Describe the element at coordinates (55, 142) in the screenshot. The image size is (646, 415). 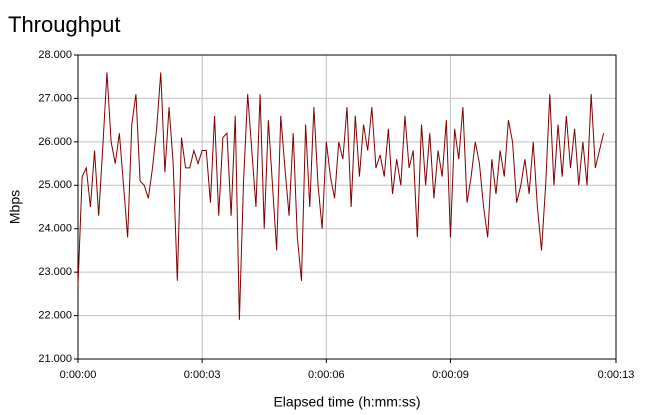
I see `y-tick-label: 26.000` at that location.